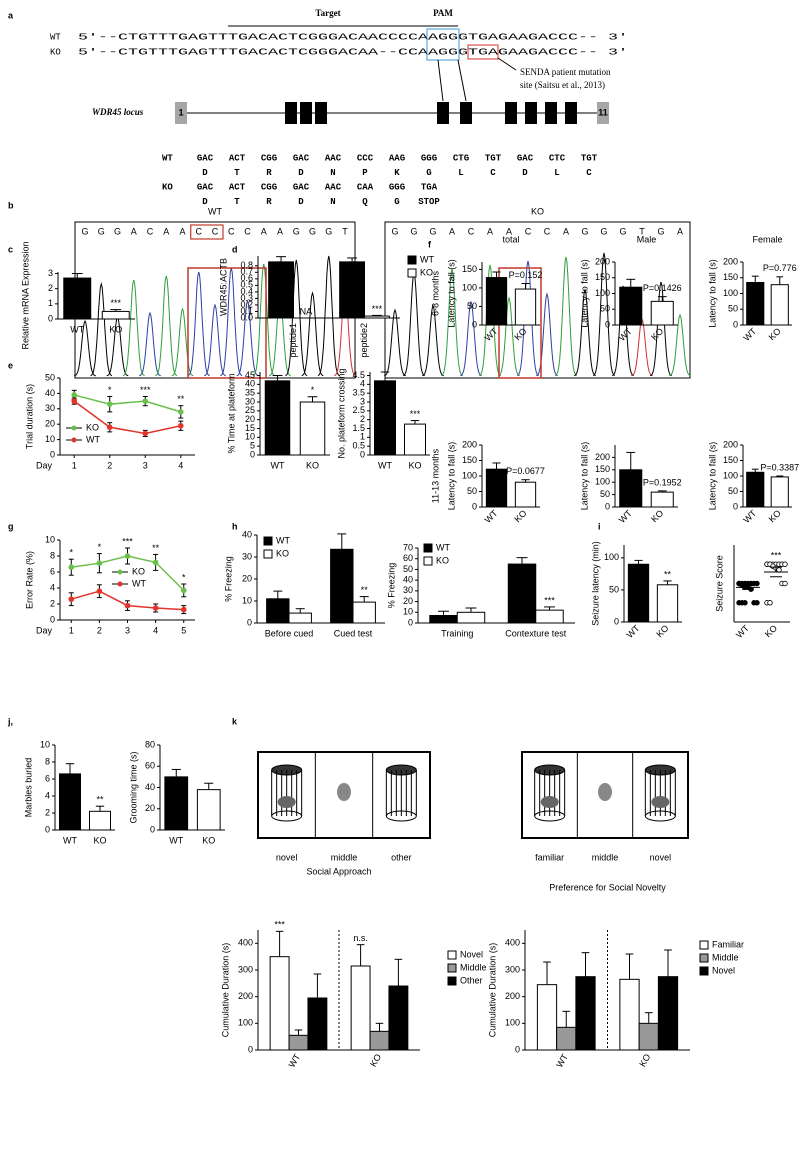 The image size is (800, 1159). I want to click on panel-letter: k, so click(235, 721).